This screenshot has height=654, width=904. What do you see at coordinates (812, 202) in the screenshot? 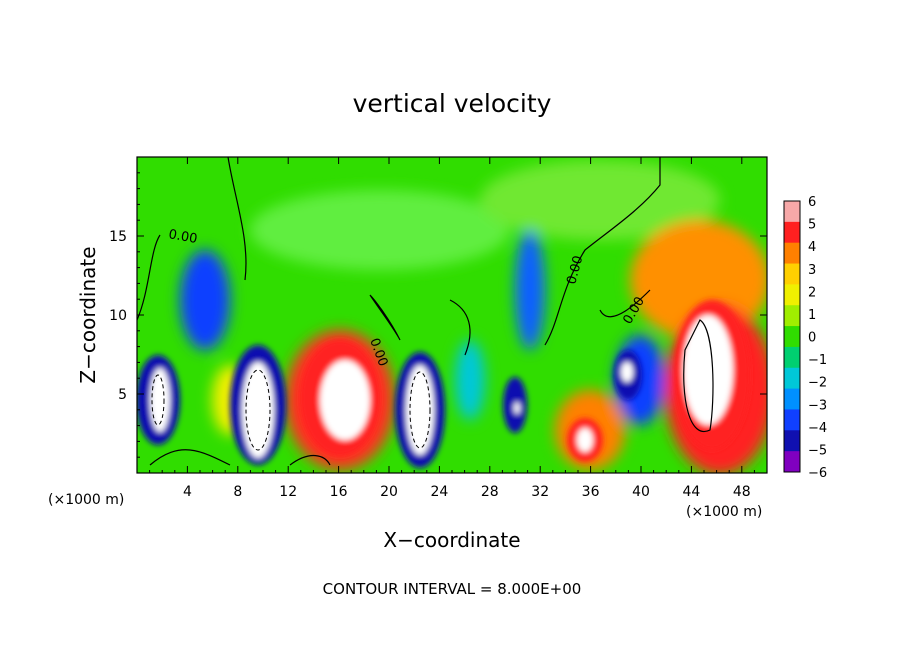
I see `colorbar-label: 6` at bounding box center [812, 202].